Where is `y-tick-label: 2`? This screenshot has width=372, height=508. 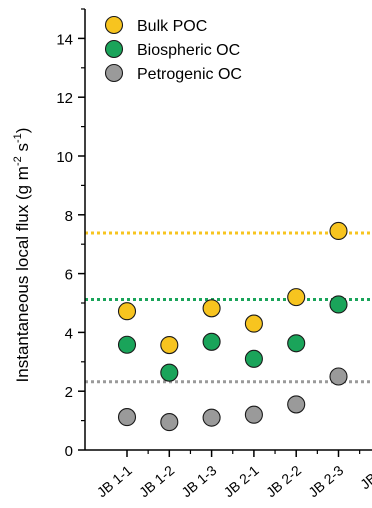
y-tick-label: 2 is located at coordinates (69, 392).